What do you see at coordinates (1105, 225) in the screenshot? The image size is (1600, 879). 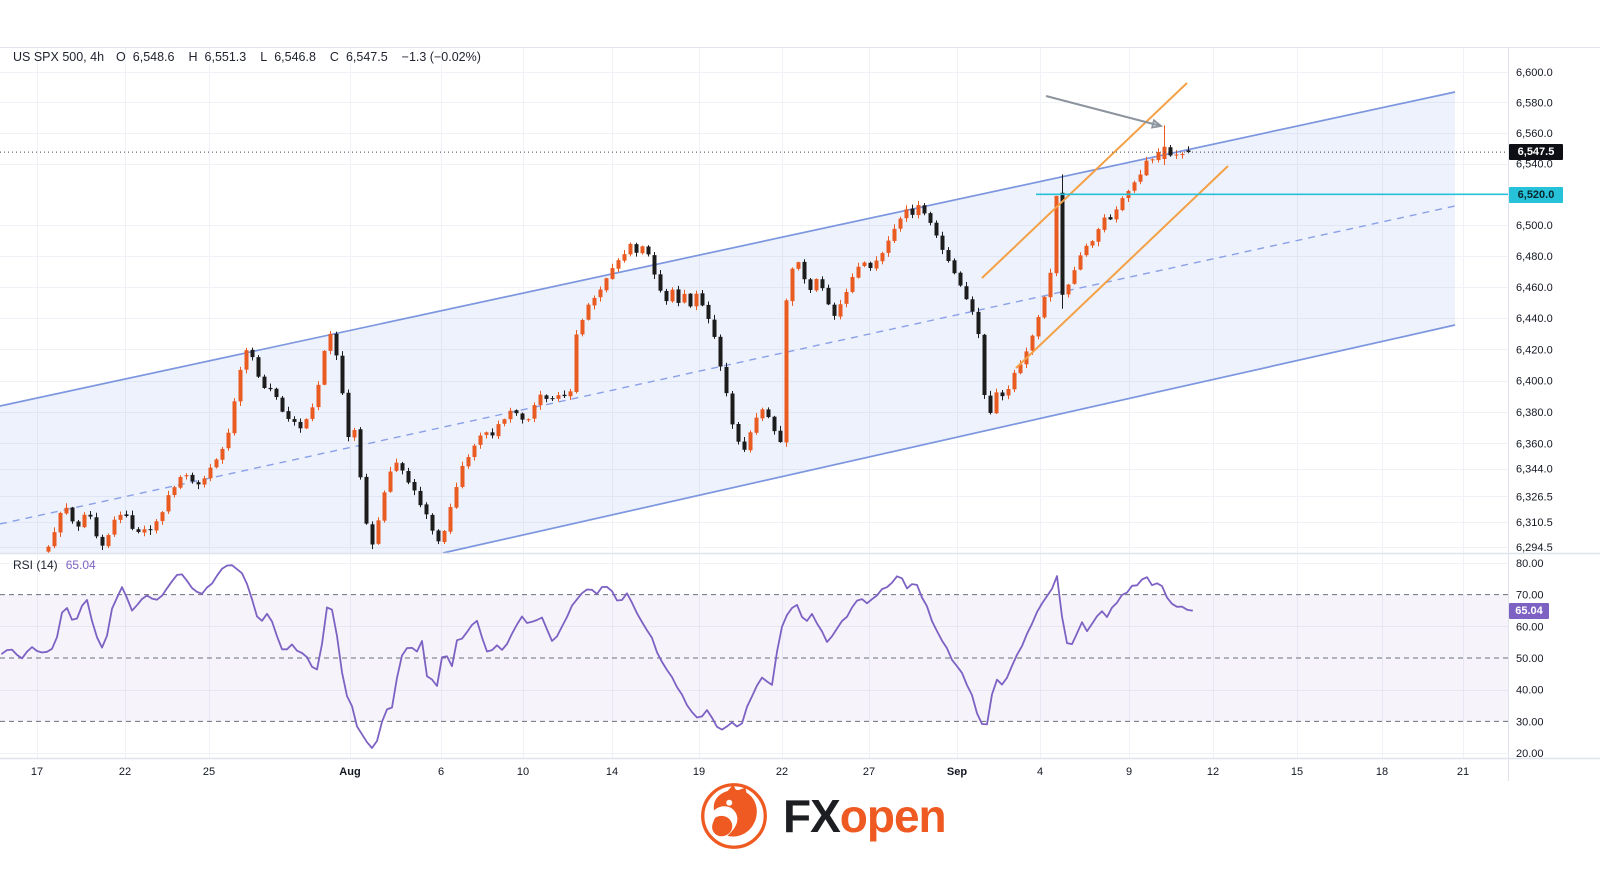 I see `drawings-layer` at bounding box center [1105, 225].